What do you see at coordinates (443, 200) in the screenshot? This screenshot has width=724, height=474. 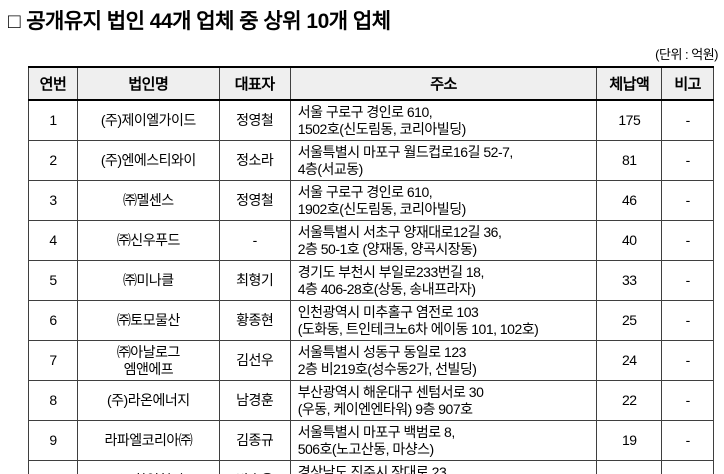 I see `cell-addr: 서울 구로구 경인로 610, 1902호(신도림동, 코리아빌딩)` at bounding box center [443, 200].